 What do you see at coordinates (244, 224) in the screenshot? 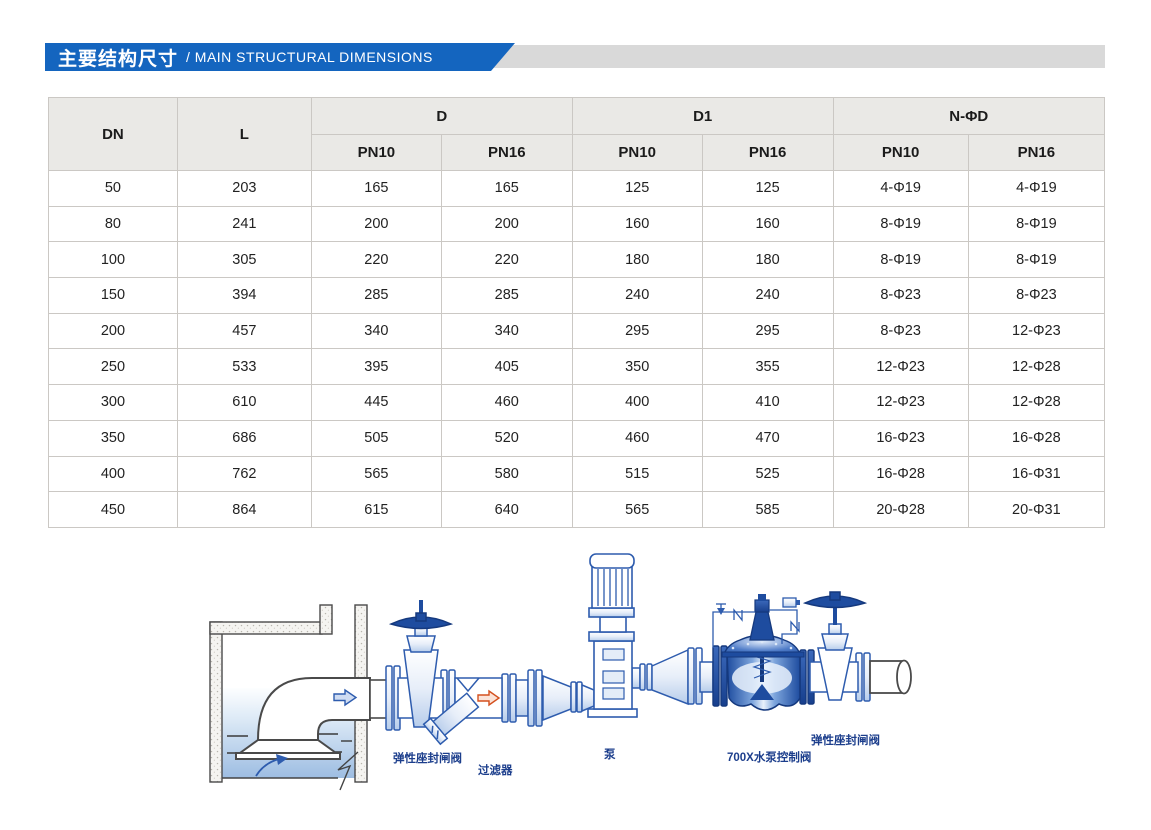
I see `table-cell: 241` at bounding box center [244, 224].